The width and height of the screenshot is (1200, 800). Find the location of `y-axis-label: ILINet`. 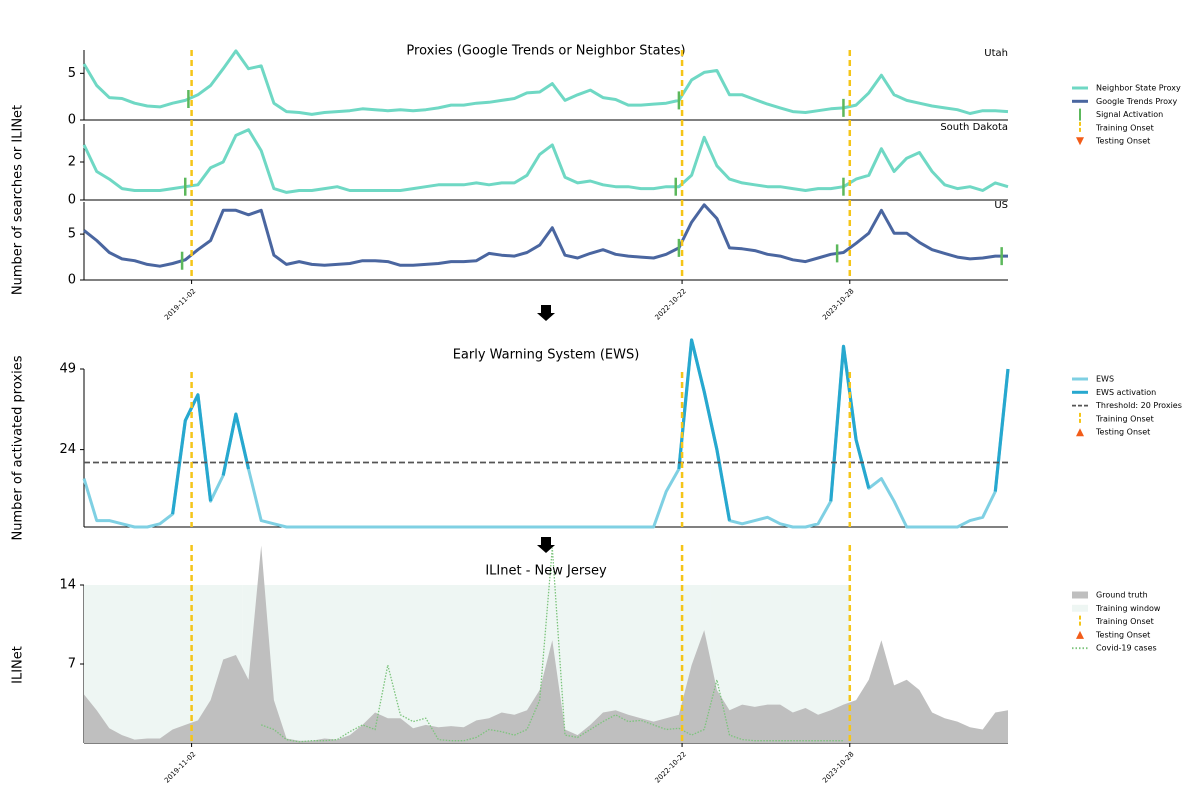

y-axis-label: ILINet is located at coordinates (18, 665).